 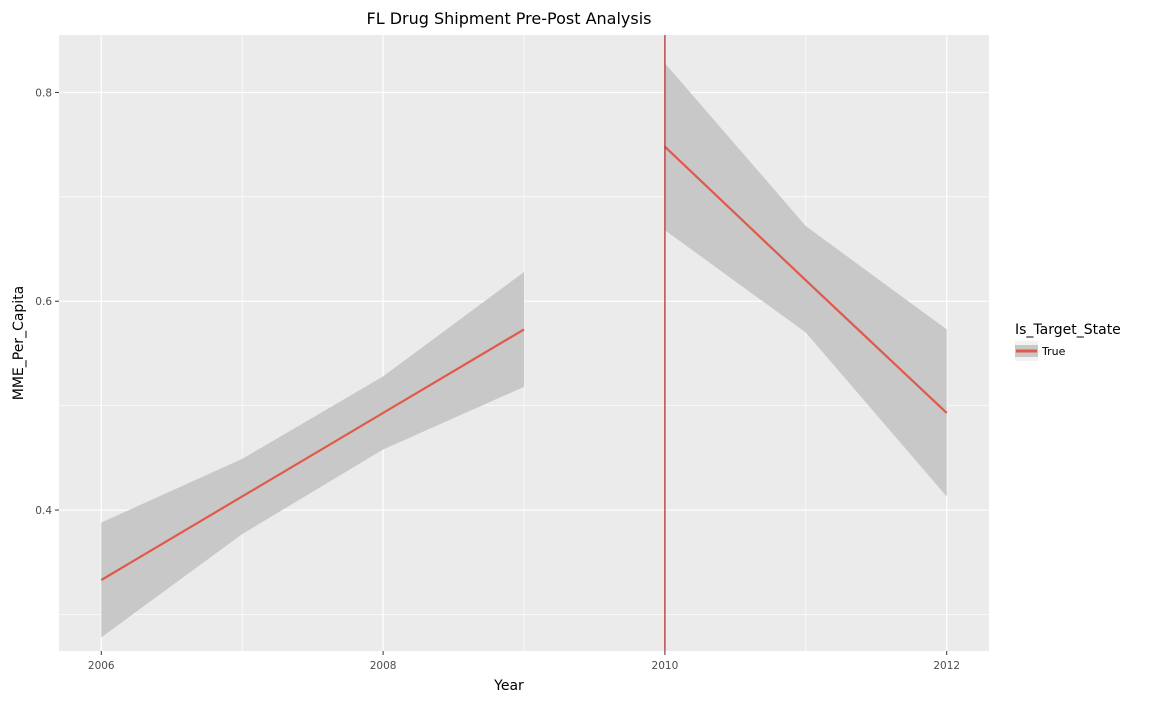 I want to click on x-tick-label: 2008, so click(x=383, y=666).